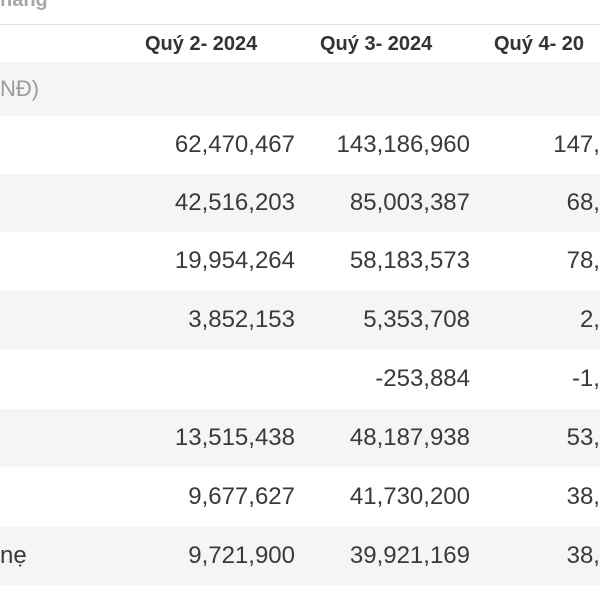 The width and height of the screenshot is (600, 600). What do you see at coordinates (241, 555) in the screenshot?
I see `table-cell-q2: 9,721,900` at bounding box center [241, 555].